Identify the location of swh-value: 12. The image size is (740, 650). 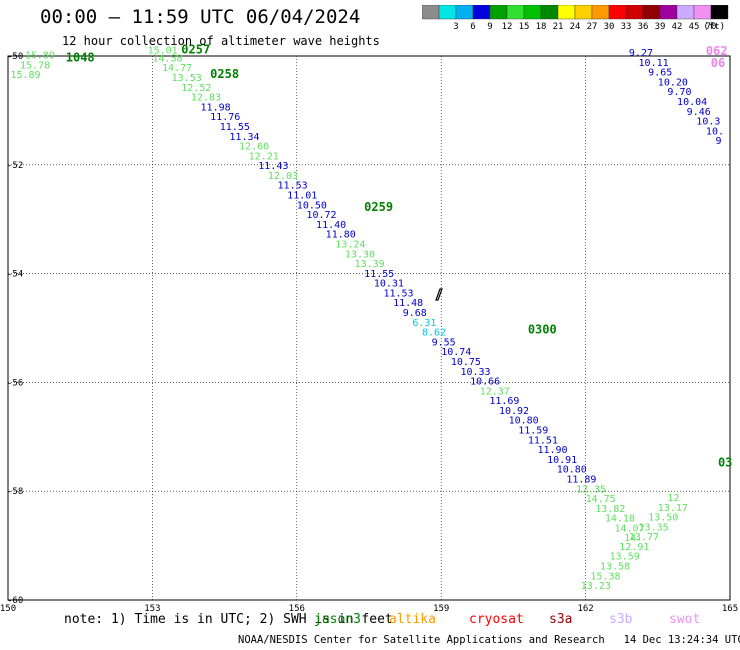
(673, 498).